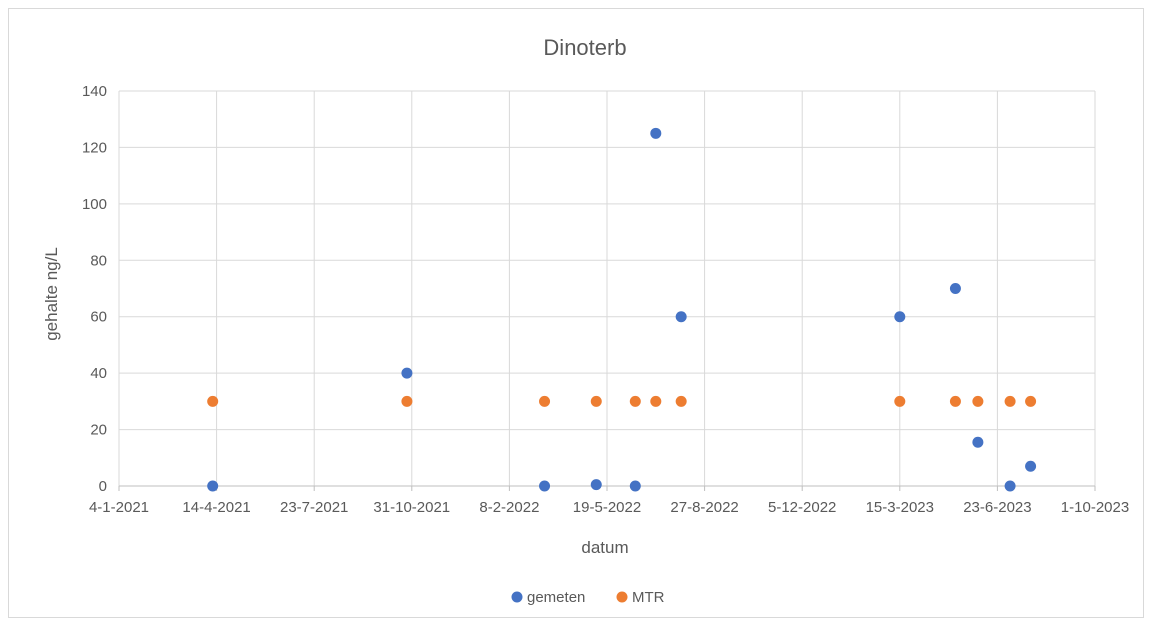 The width and height of the screenshot is (1151, 626). What do you see at coordinates (900, 507) in the screenshot?
I see `x-tick-label: 15-3-2023` at bounding box center [900, 507].